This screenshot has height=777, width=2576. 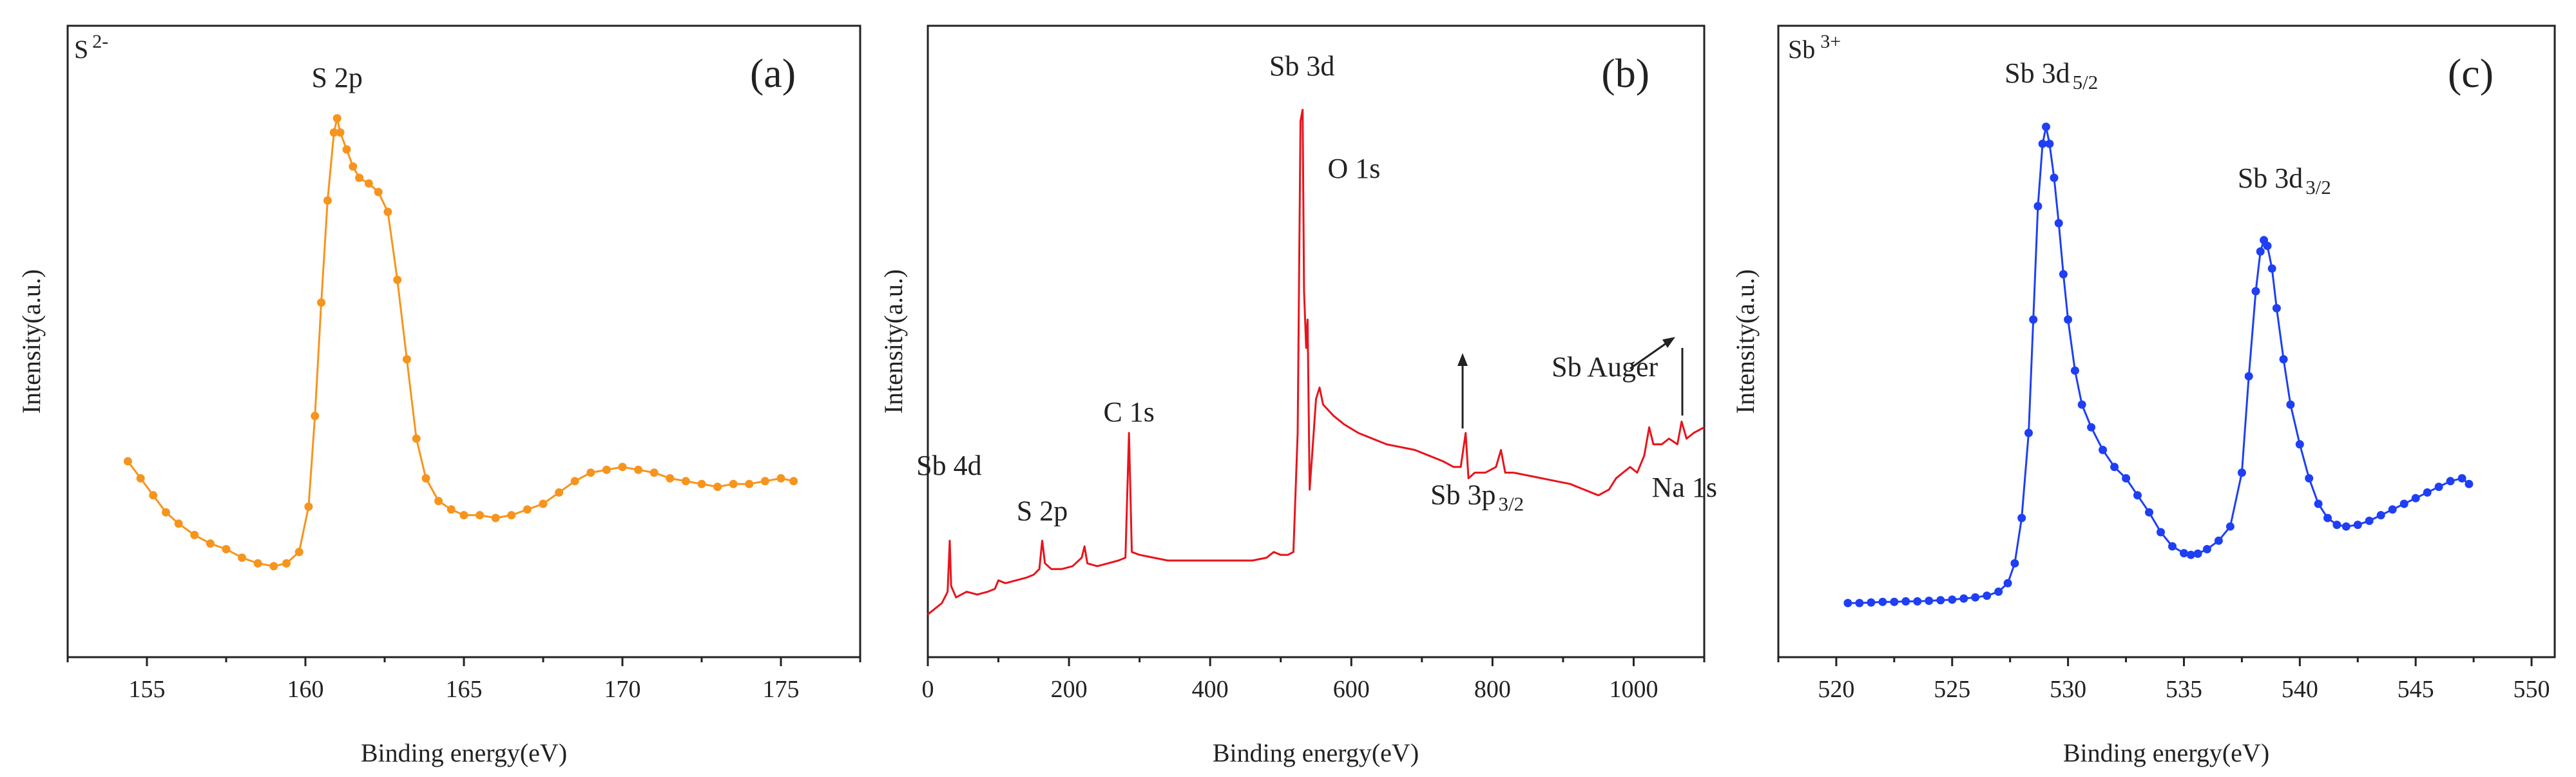 I want to click on panel-a-x-axis-title: Binding energy(eV), so click(x=464, y=752).